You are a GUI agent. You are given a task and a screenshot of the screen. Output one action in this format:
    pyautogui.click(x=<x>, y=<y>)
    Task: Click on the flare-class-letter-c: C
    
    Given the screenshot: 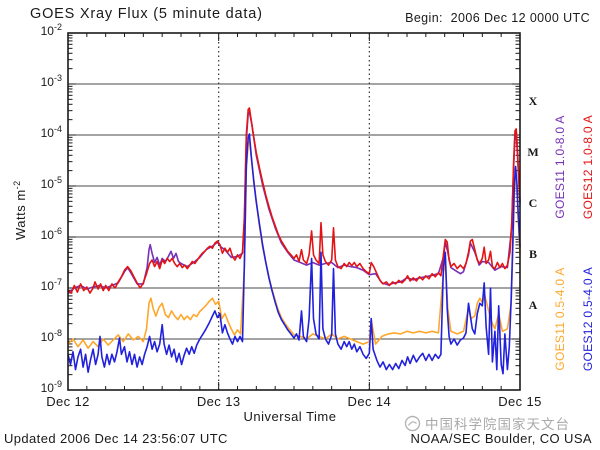 What is the action you would take?
    pyautogui.click(x=533, y=202)
    